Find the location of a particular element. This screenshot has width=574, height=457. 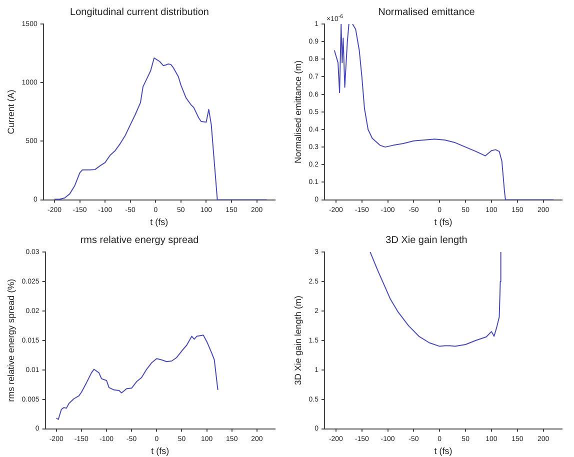

y-axis-title: Current (A) is located at coordinates (11, 112).